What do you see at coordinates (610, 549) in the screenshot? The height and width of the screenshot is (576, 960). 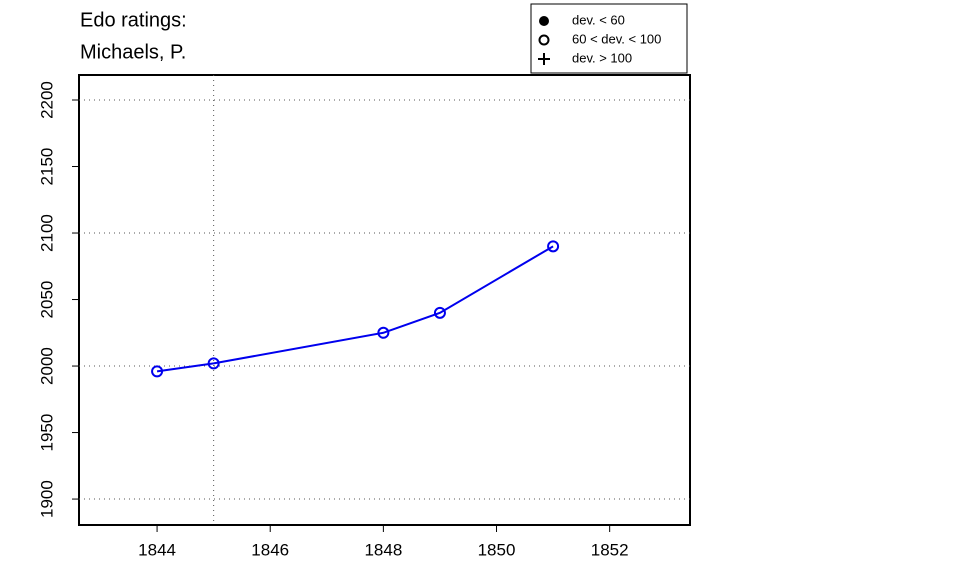 I see `x-tick-label: 1852` at bounding box center [610, 549].